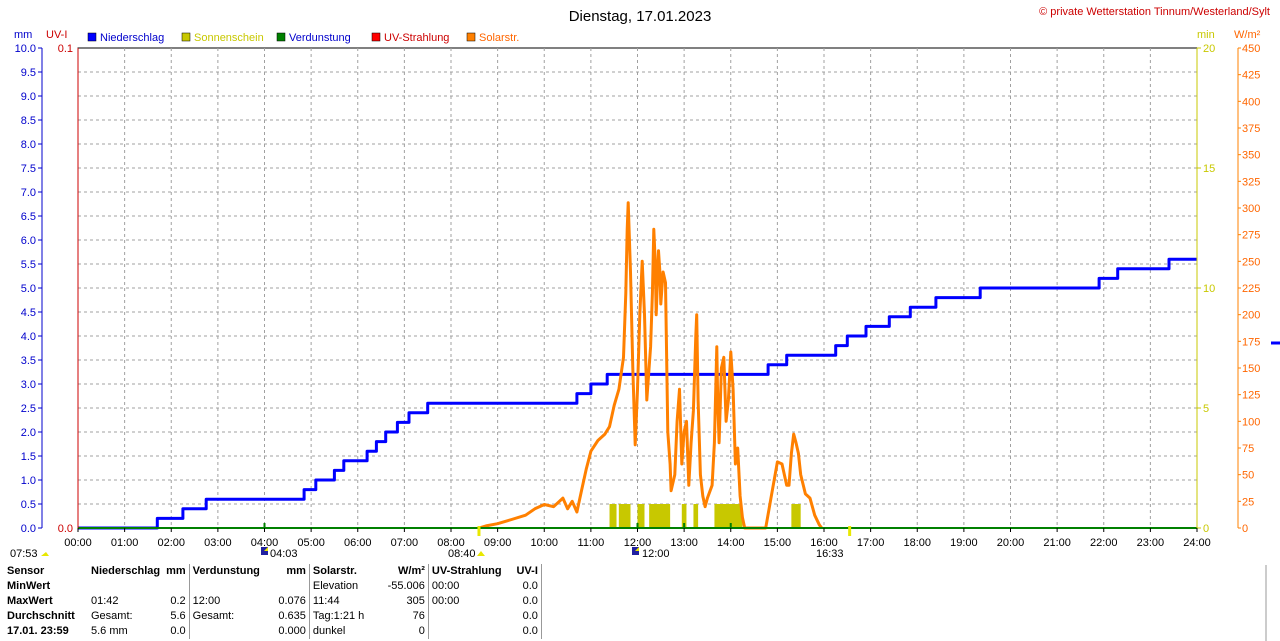 The height and width of the screenshot is (641, 1280). I want to click on stats-cell-v_val: 0.635, so click(292, 616).